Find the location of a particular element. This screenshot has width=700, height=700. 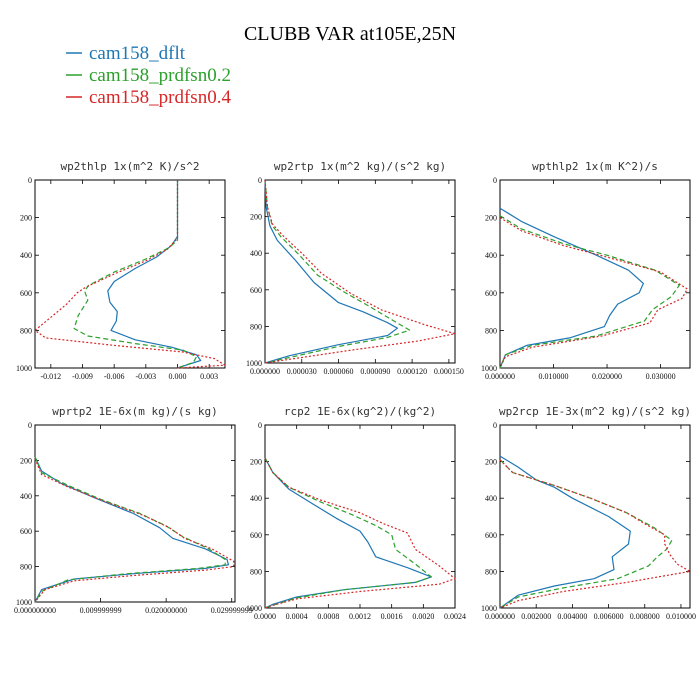

subplot-title: wpthlp2 1x(m K^2)/s is located at coordinates (595, 166).